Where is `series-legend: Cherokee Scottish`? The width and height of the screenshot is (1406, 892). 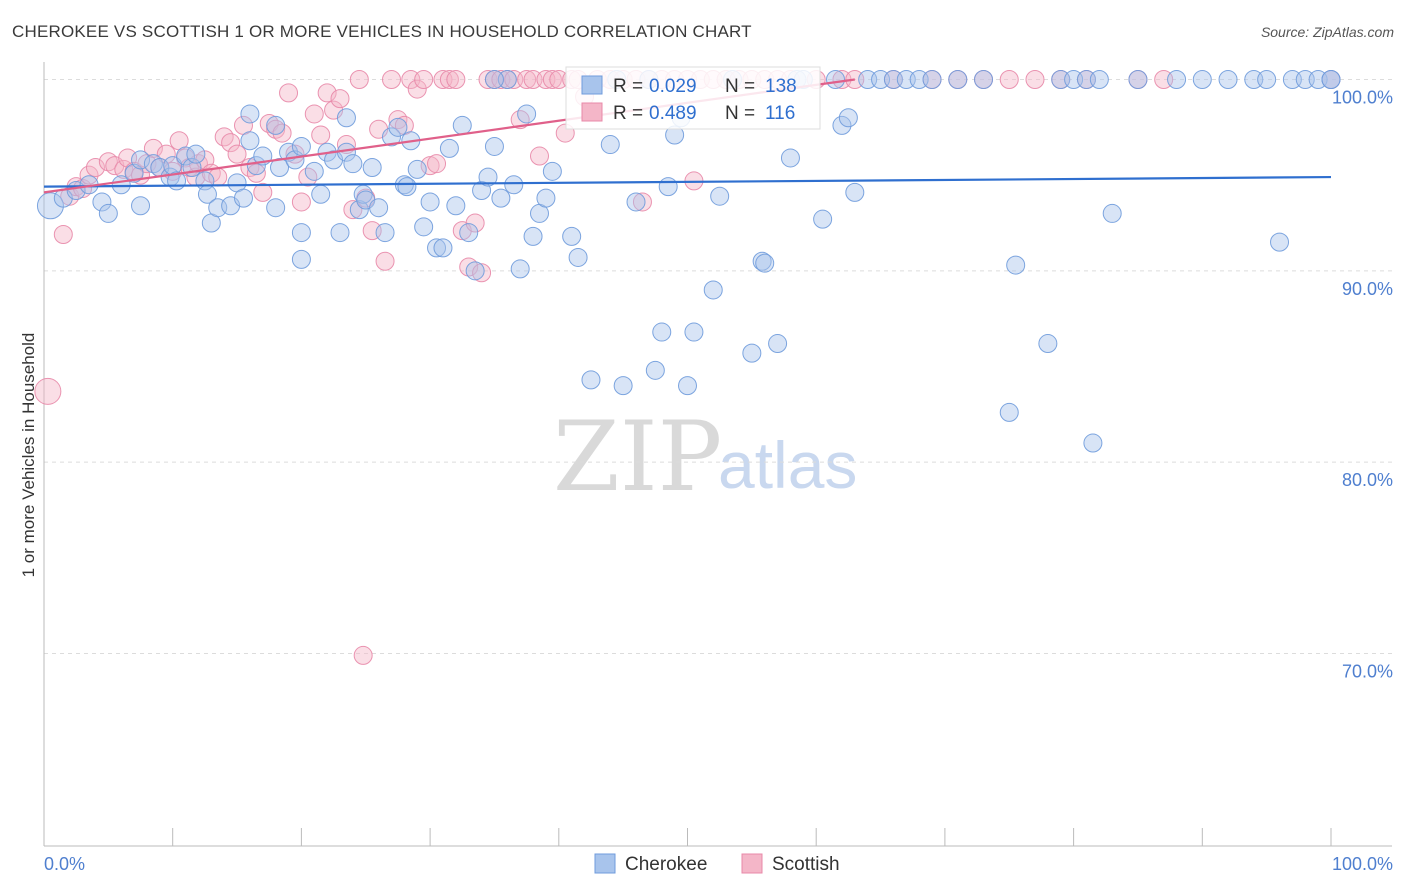
series-legend: Cherokee Scottish is located at coordinates (717, 864).